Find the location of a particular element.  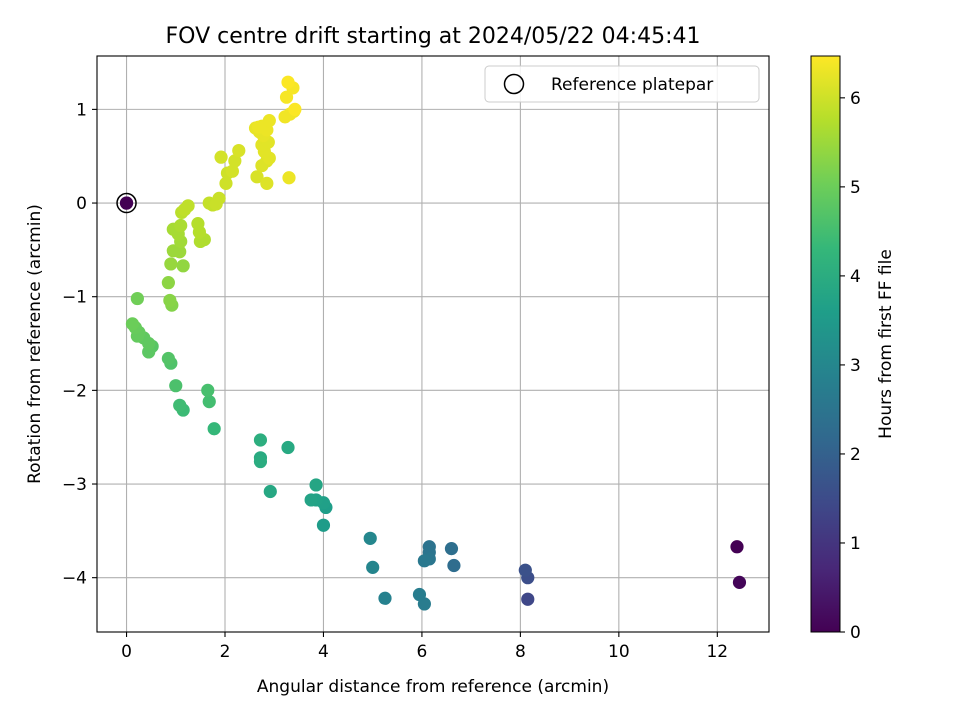

y-tick-label: 1 is located at coordinates (81, 110).